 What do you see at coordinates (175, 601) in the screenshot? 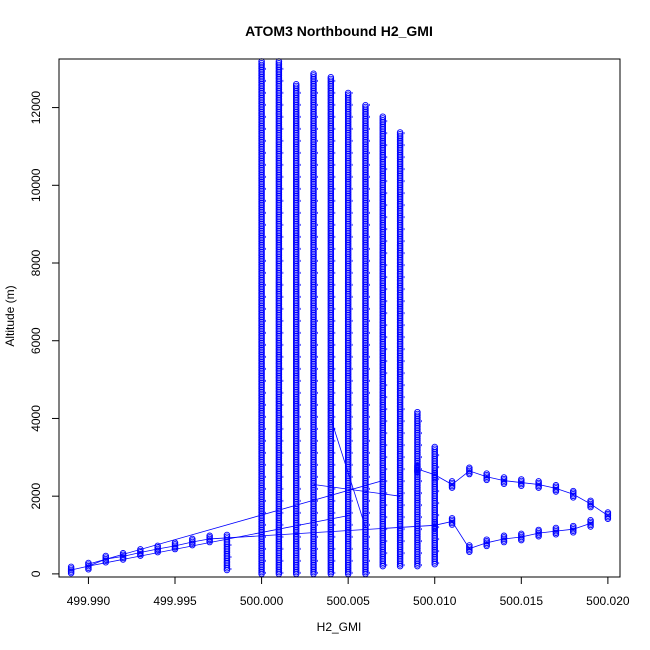
I see `x-tick-label: 499.995` at bounding box center [175, 601].